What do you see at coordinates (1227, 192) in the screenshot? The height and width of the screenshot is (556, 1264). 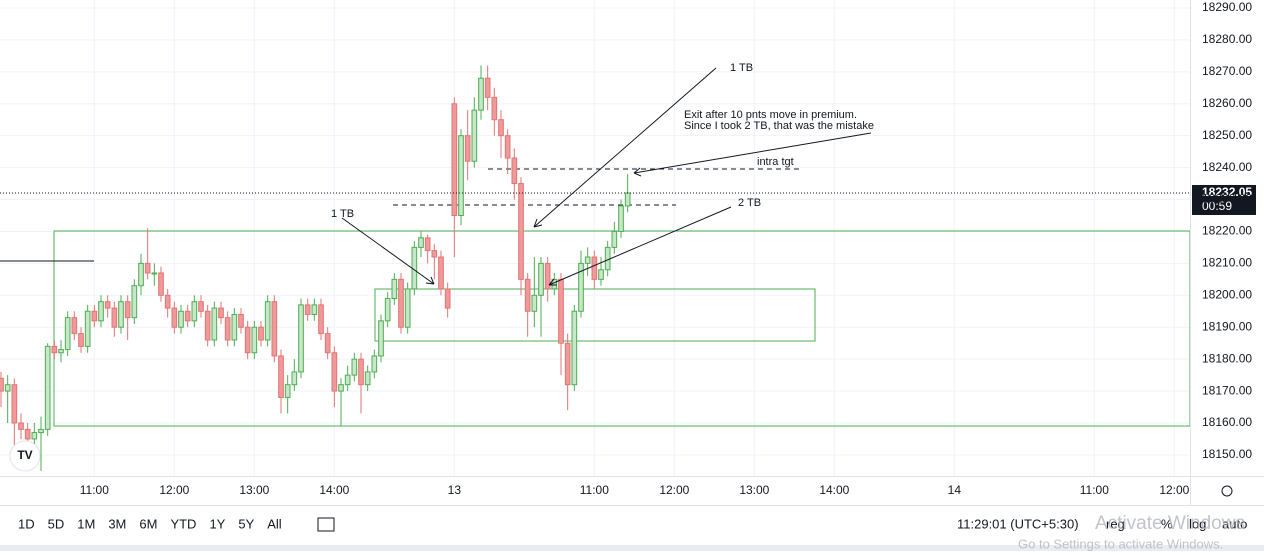 I see `last-price-label: 18232.05` at bounding box center [1227, 192].